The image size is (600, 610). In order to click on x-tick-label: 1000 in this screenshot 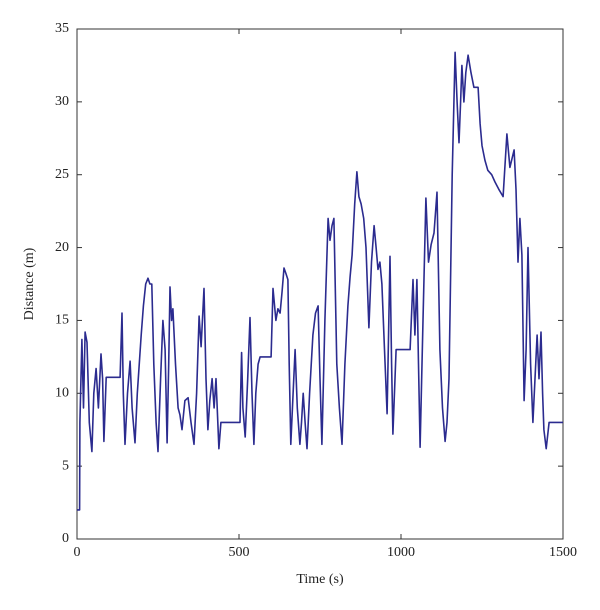, I will do `click(401, 552)`.